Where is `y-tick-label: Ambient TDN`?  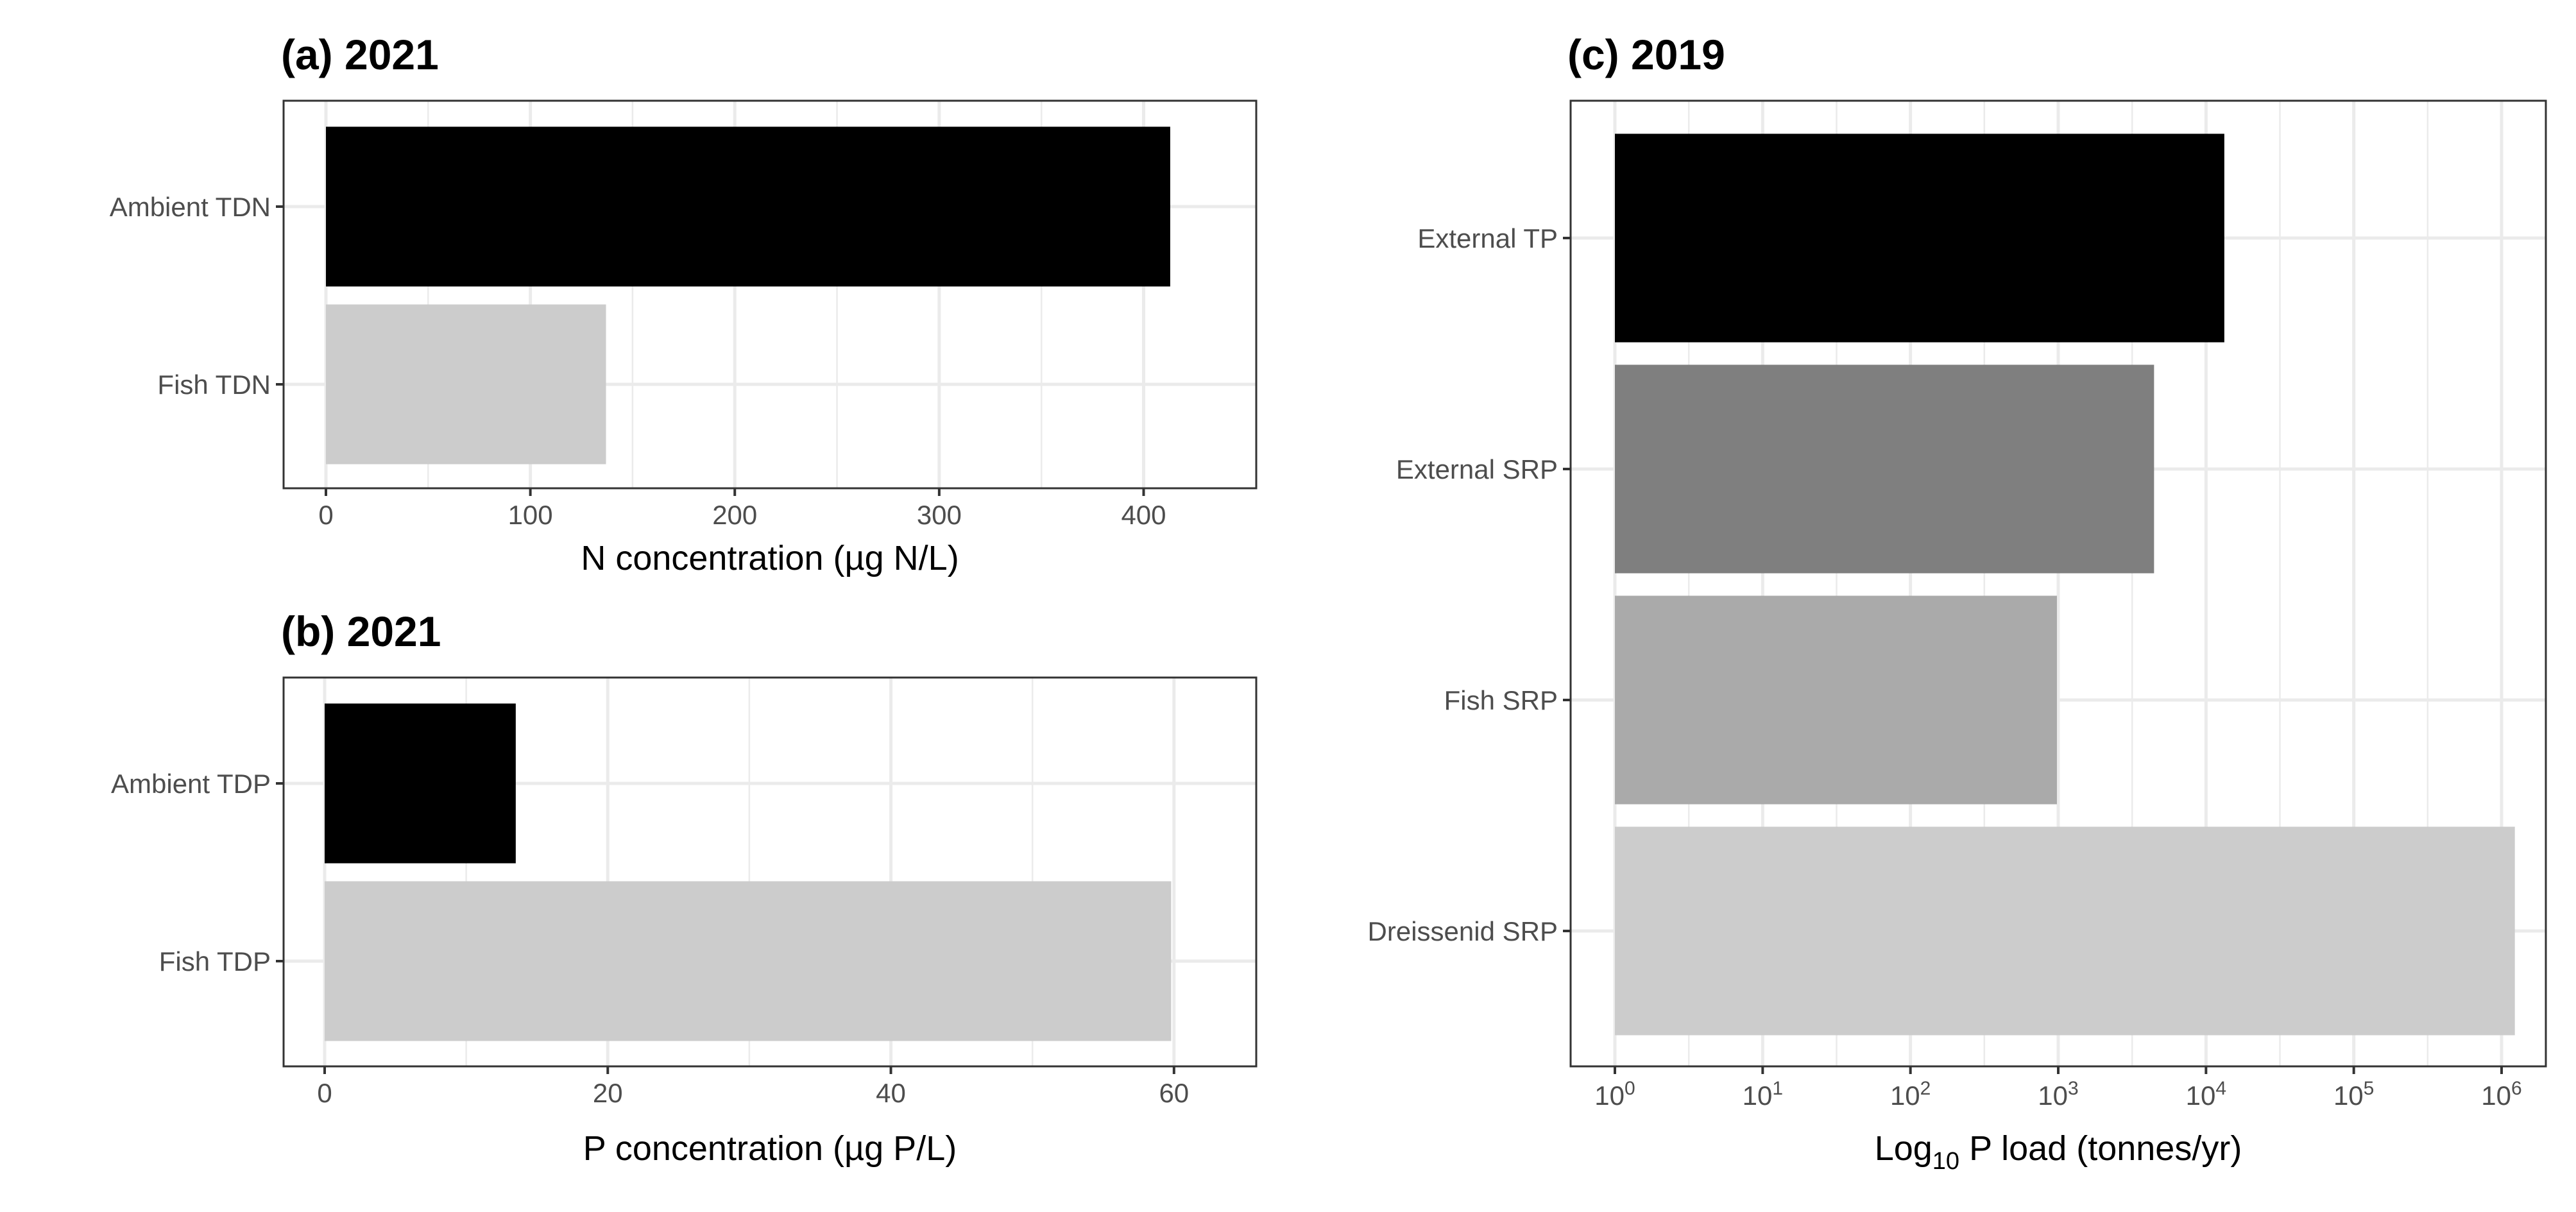 y-tick-label: Ambient TDN is located at coordinates (191, 207).